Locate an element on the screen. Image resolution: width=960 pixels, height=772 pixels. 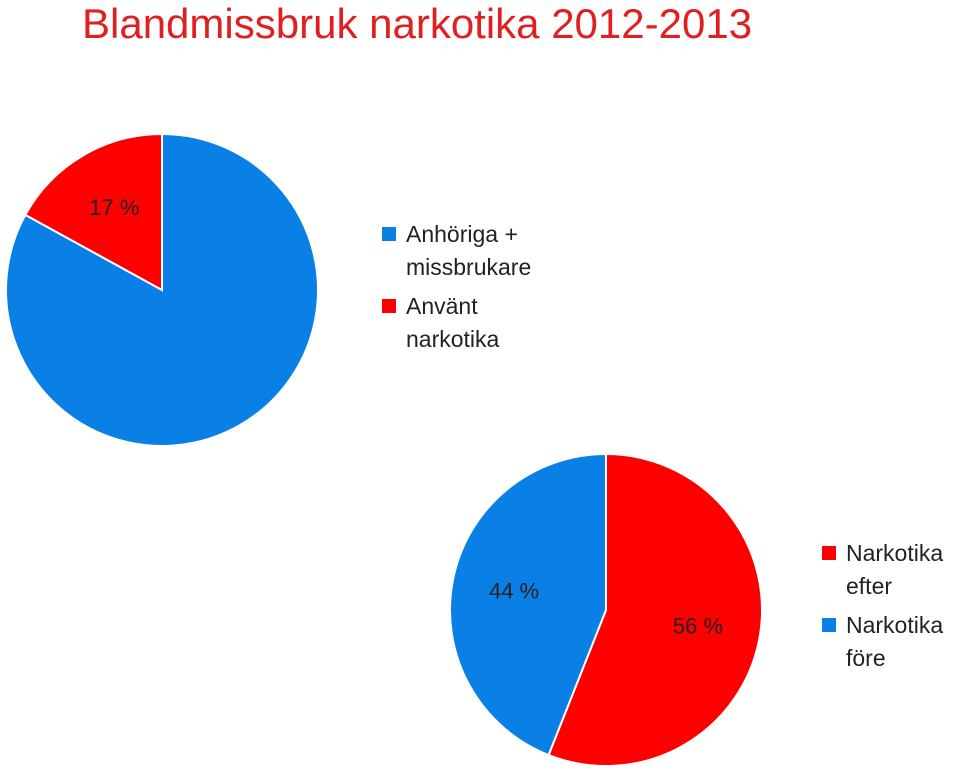
page-title: Blandmissbruk narkotika 2012-2013 is located at coordinates (417, 23).